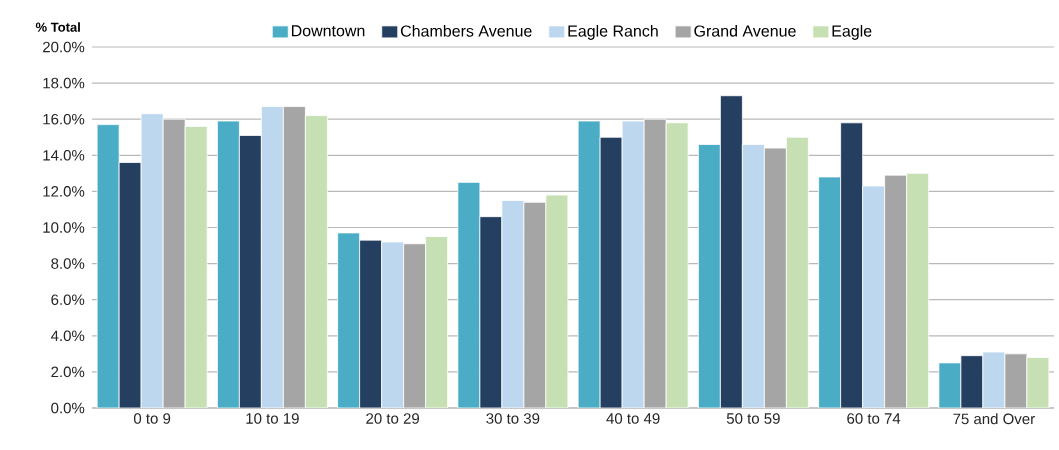  I want to click on y-tick-label: 8.0%, so click(68, 263).